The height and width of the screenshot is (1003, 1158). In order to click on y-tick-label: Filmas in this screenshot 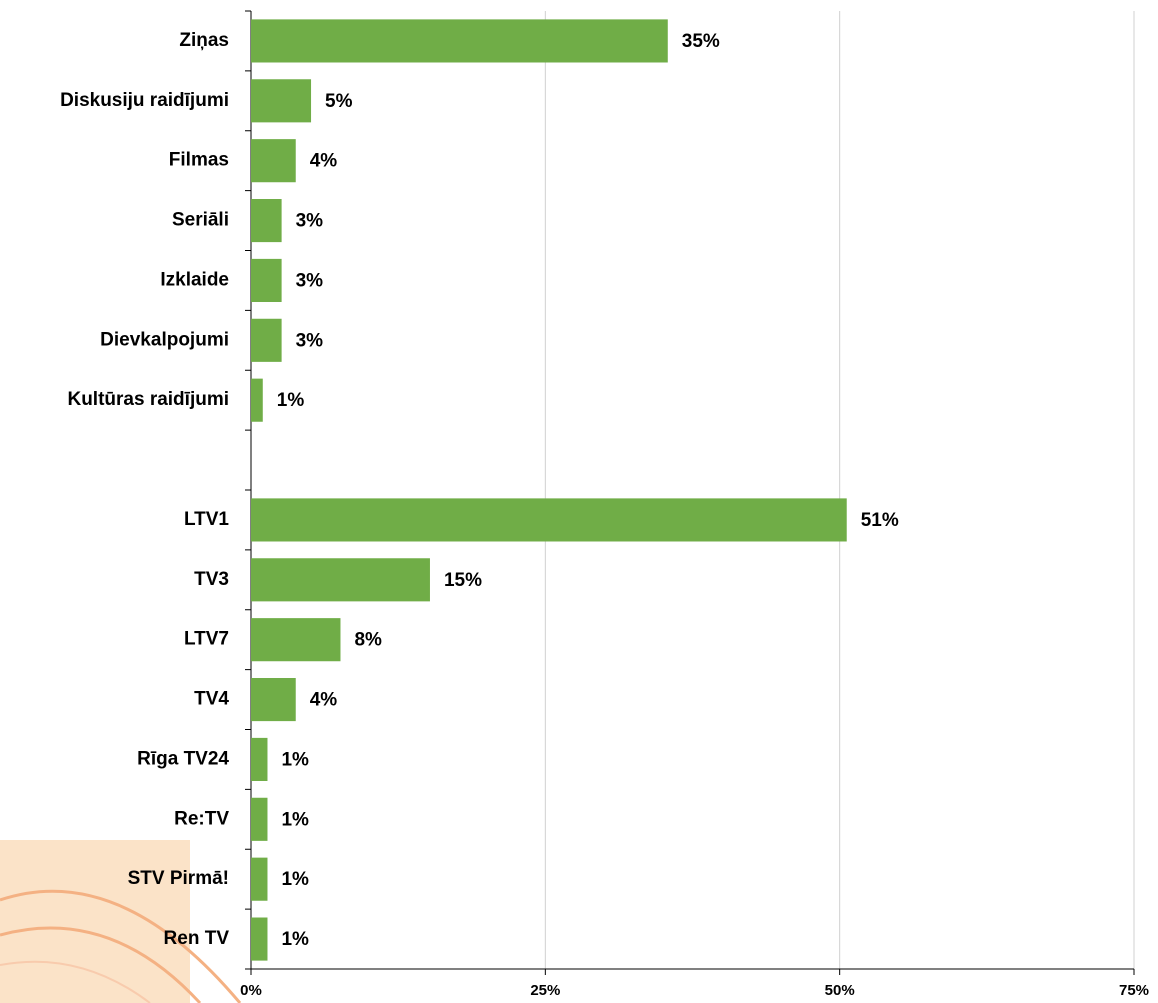, I will do `click(199, 160)`.